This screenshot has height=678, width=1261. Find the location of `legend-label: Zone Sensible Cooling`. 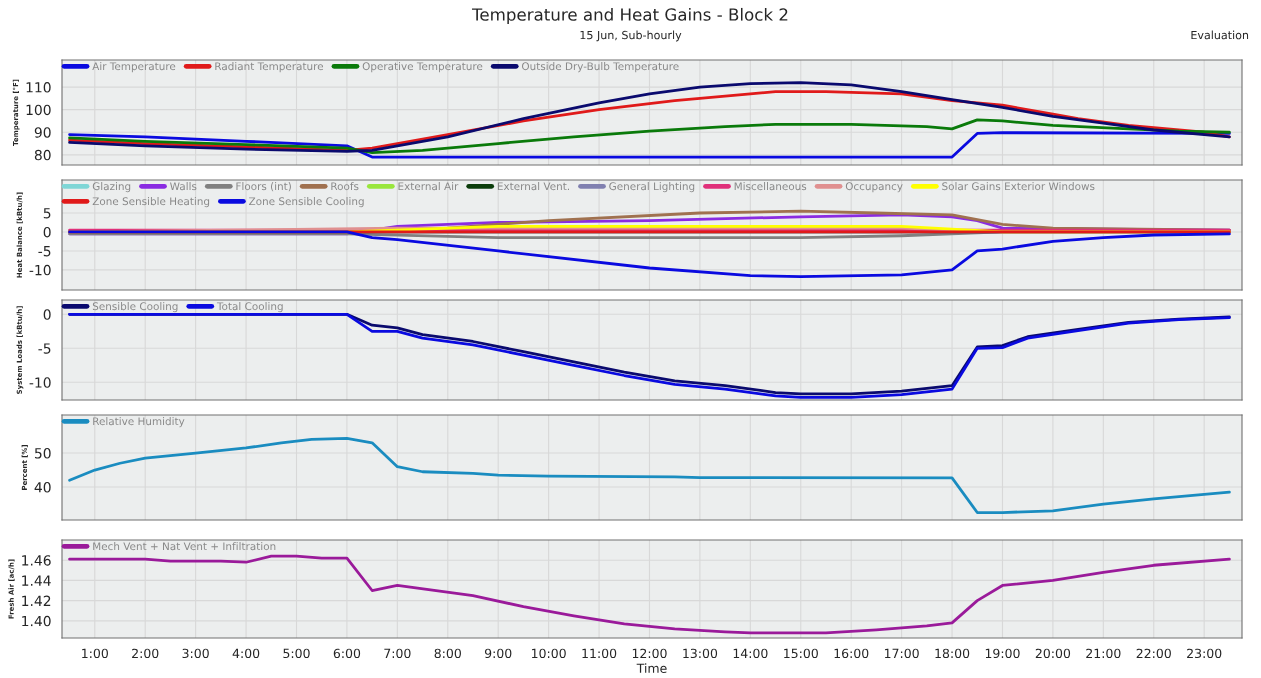

legend-label: Zone Sensible Cooling is located at coordinates (306, 202).